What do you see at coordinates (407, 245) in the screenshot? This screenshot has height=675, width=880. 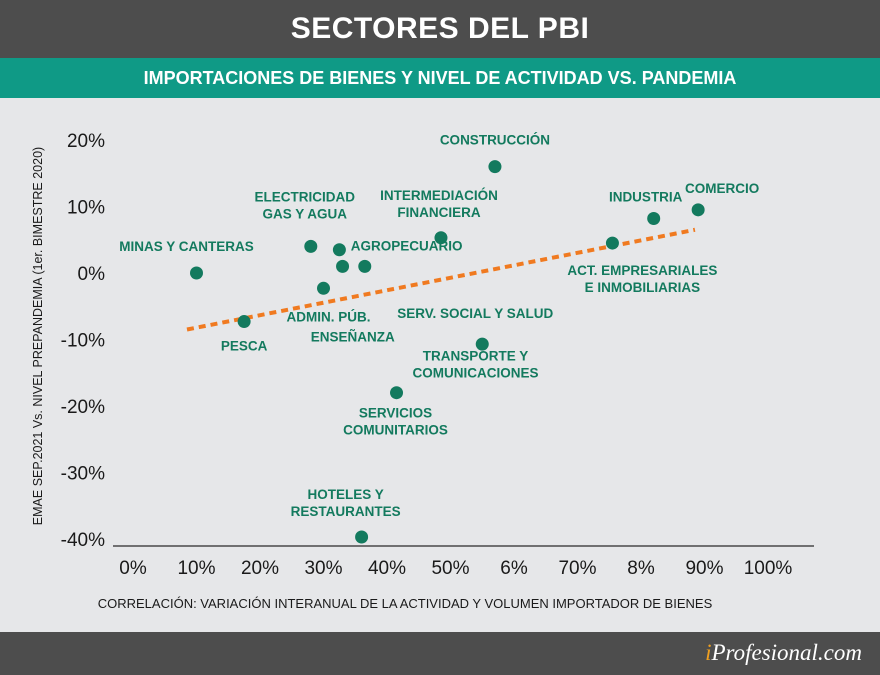 I see `point-label: AGROPECUARIO` at bounding box center [407, 245].